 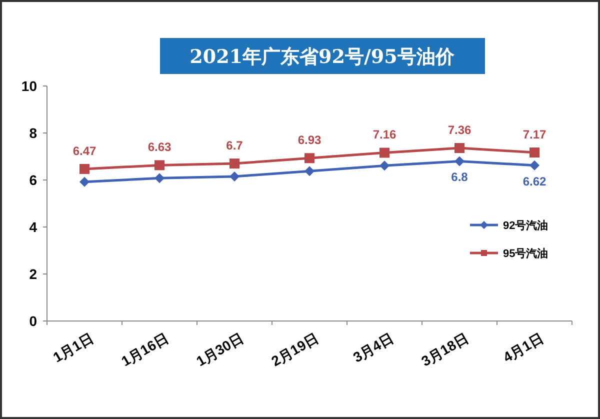 I want to click on data-label: 6.8, so click(x=459, y=177).